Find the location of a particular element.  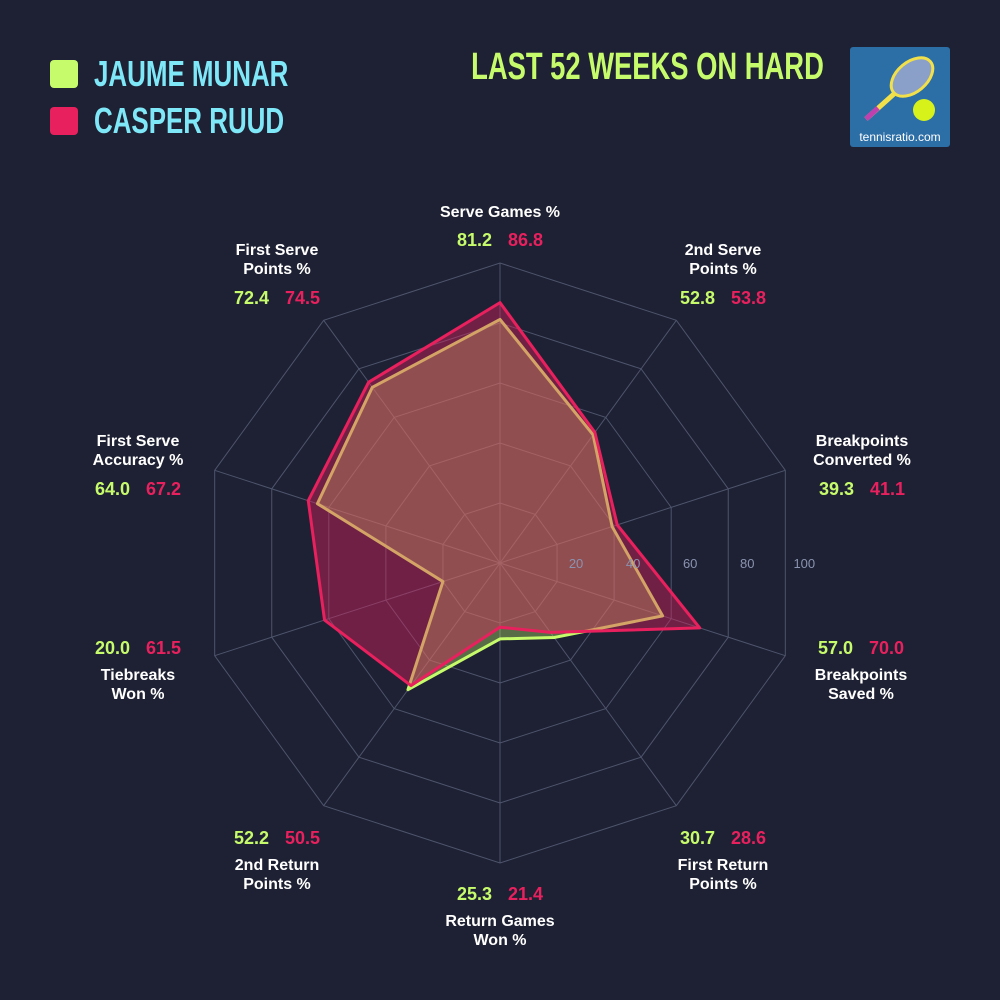

legend-item-munar: JAUME MUNAR is located at coordinates (207, 73).